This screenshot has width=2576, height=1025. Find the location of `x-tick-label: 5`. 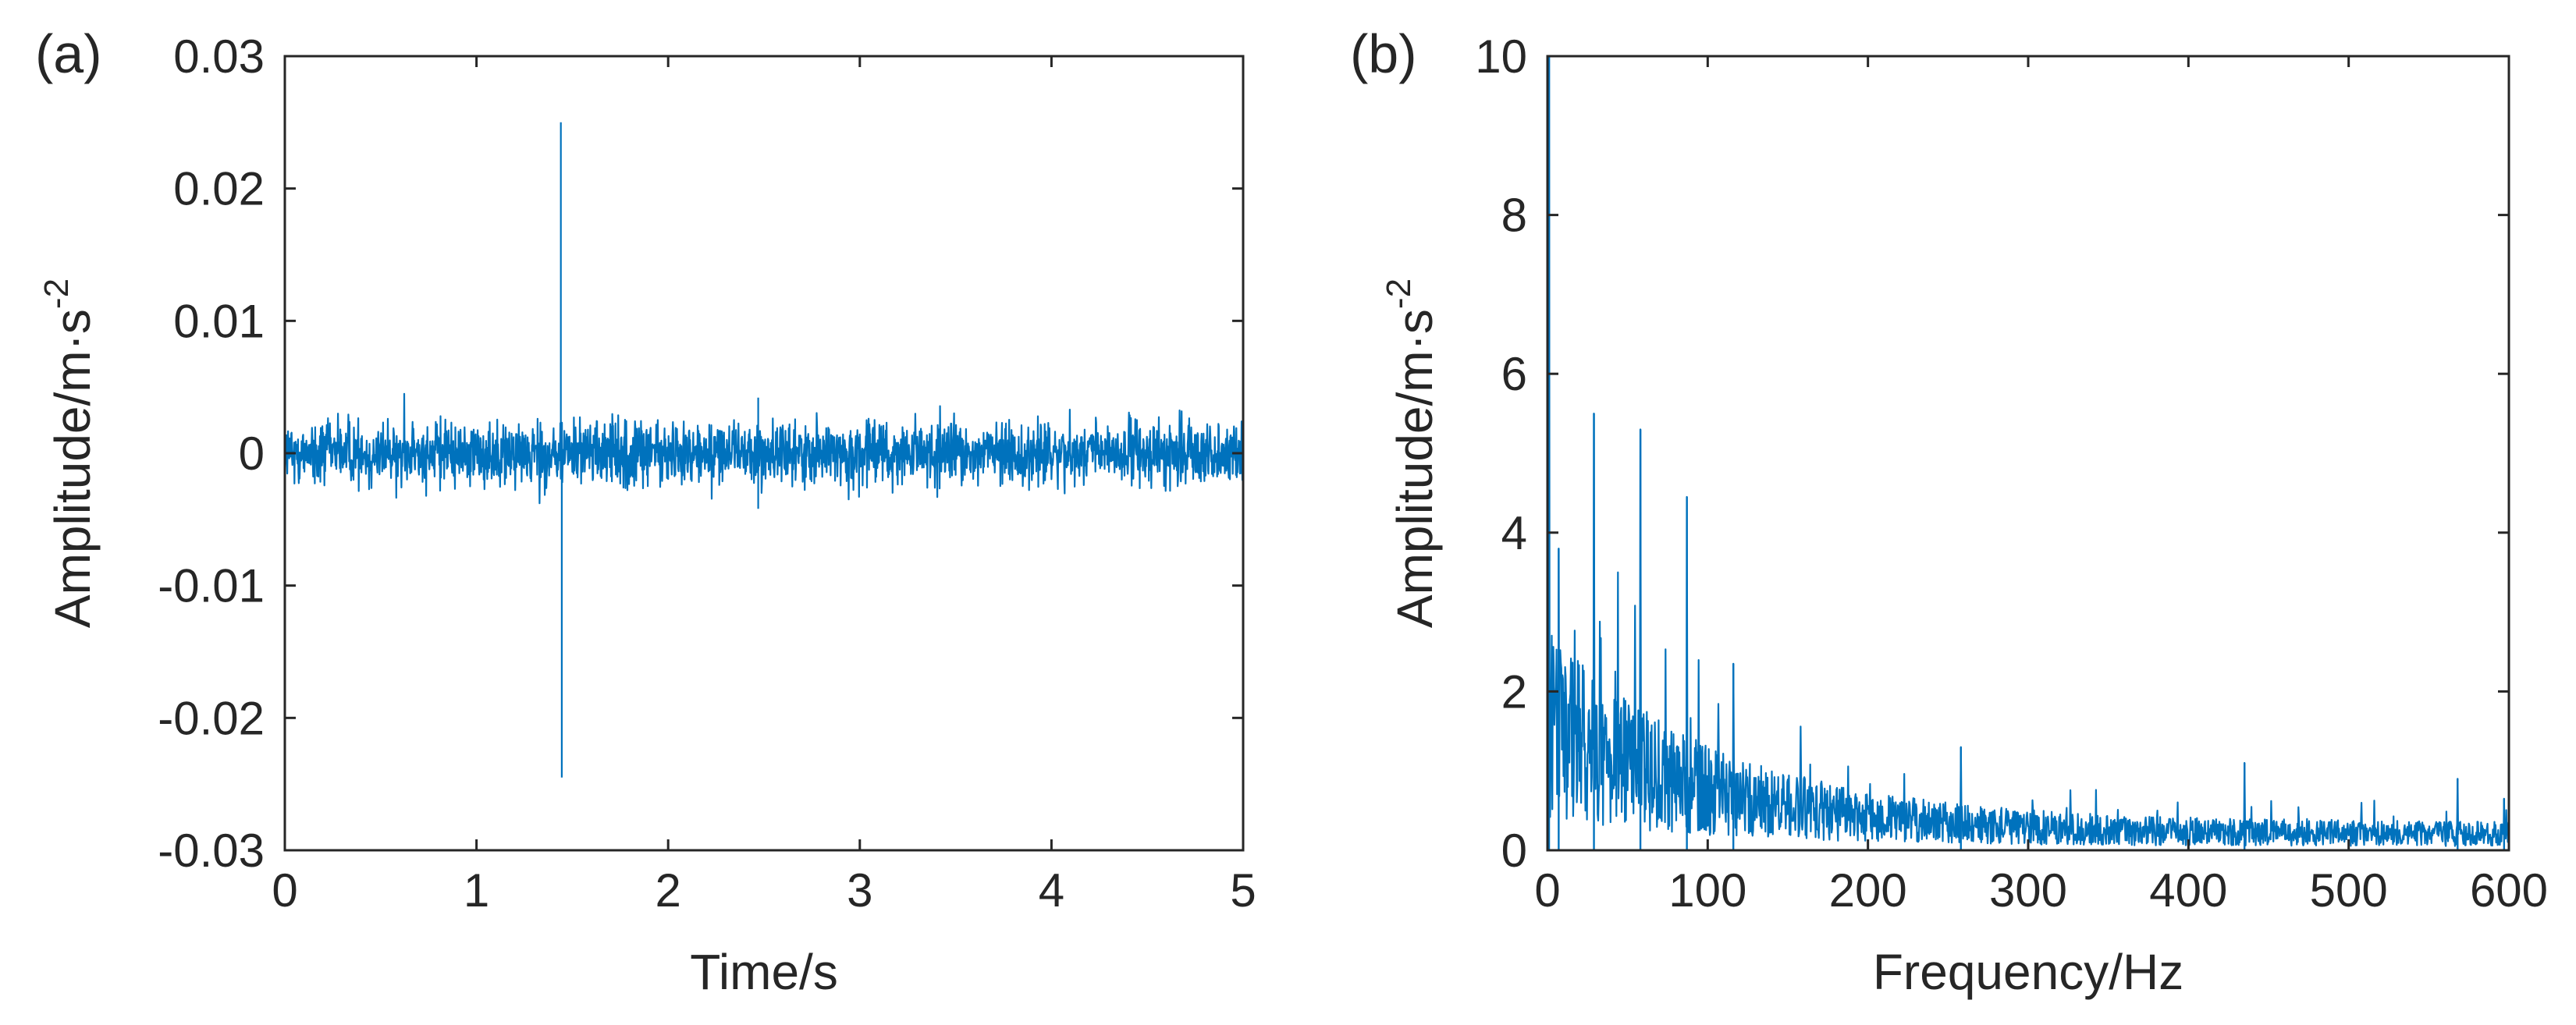

x-tick-label: 5 is located at coordinates (1243, 890).